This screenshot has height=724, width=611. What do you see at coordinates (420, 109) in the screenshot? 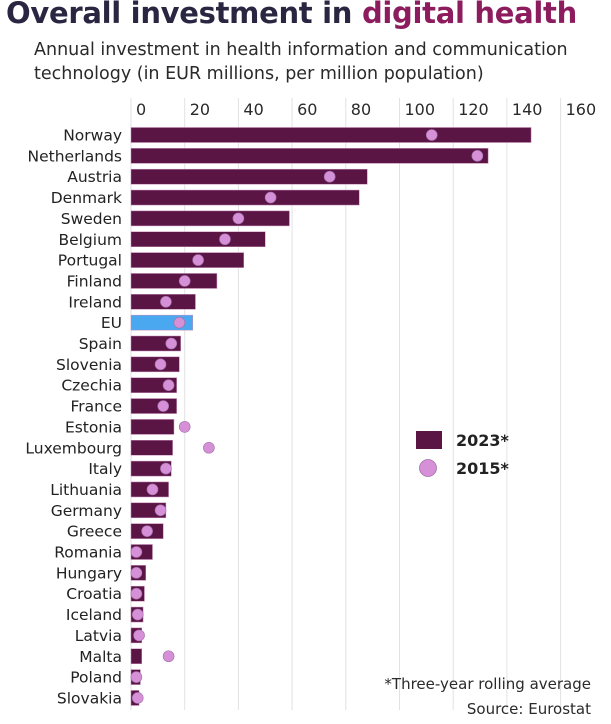
I see `x-tick-label: 100` at bounding box center [420, 109].